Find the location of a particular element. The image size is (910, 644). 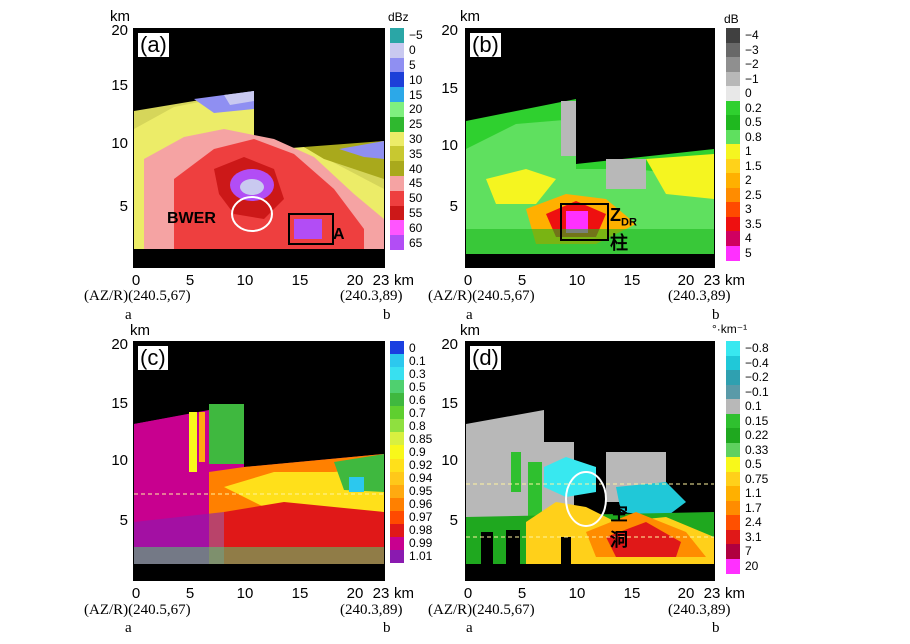

bwer-label: BWER is located at coordinates (191, 218).